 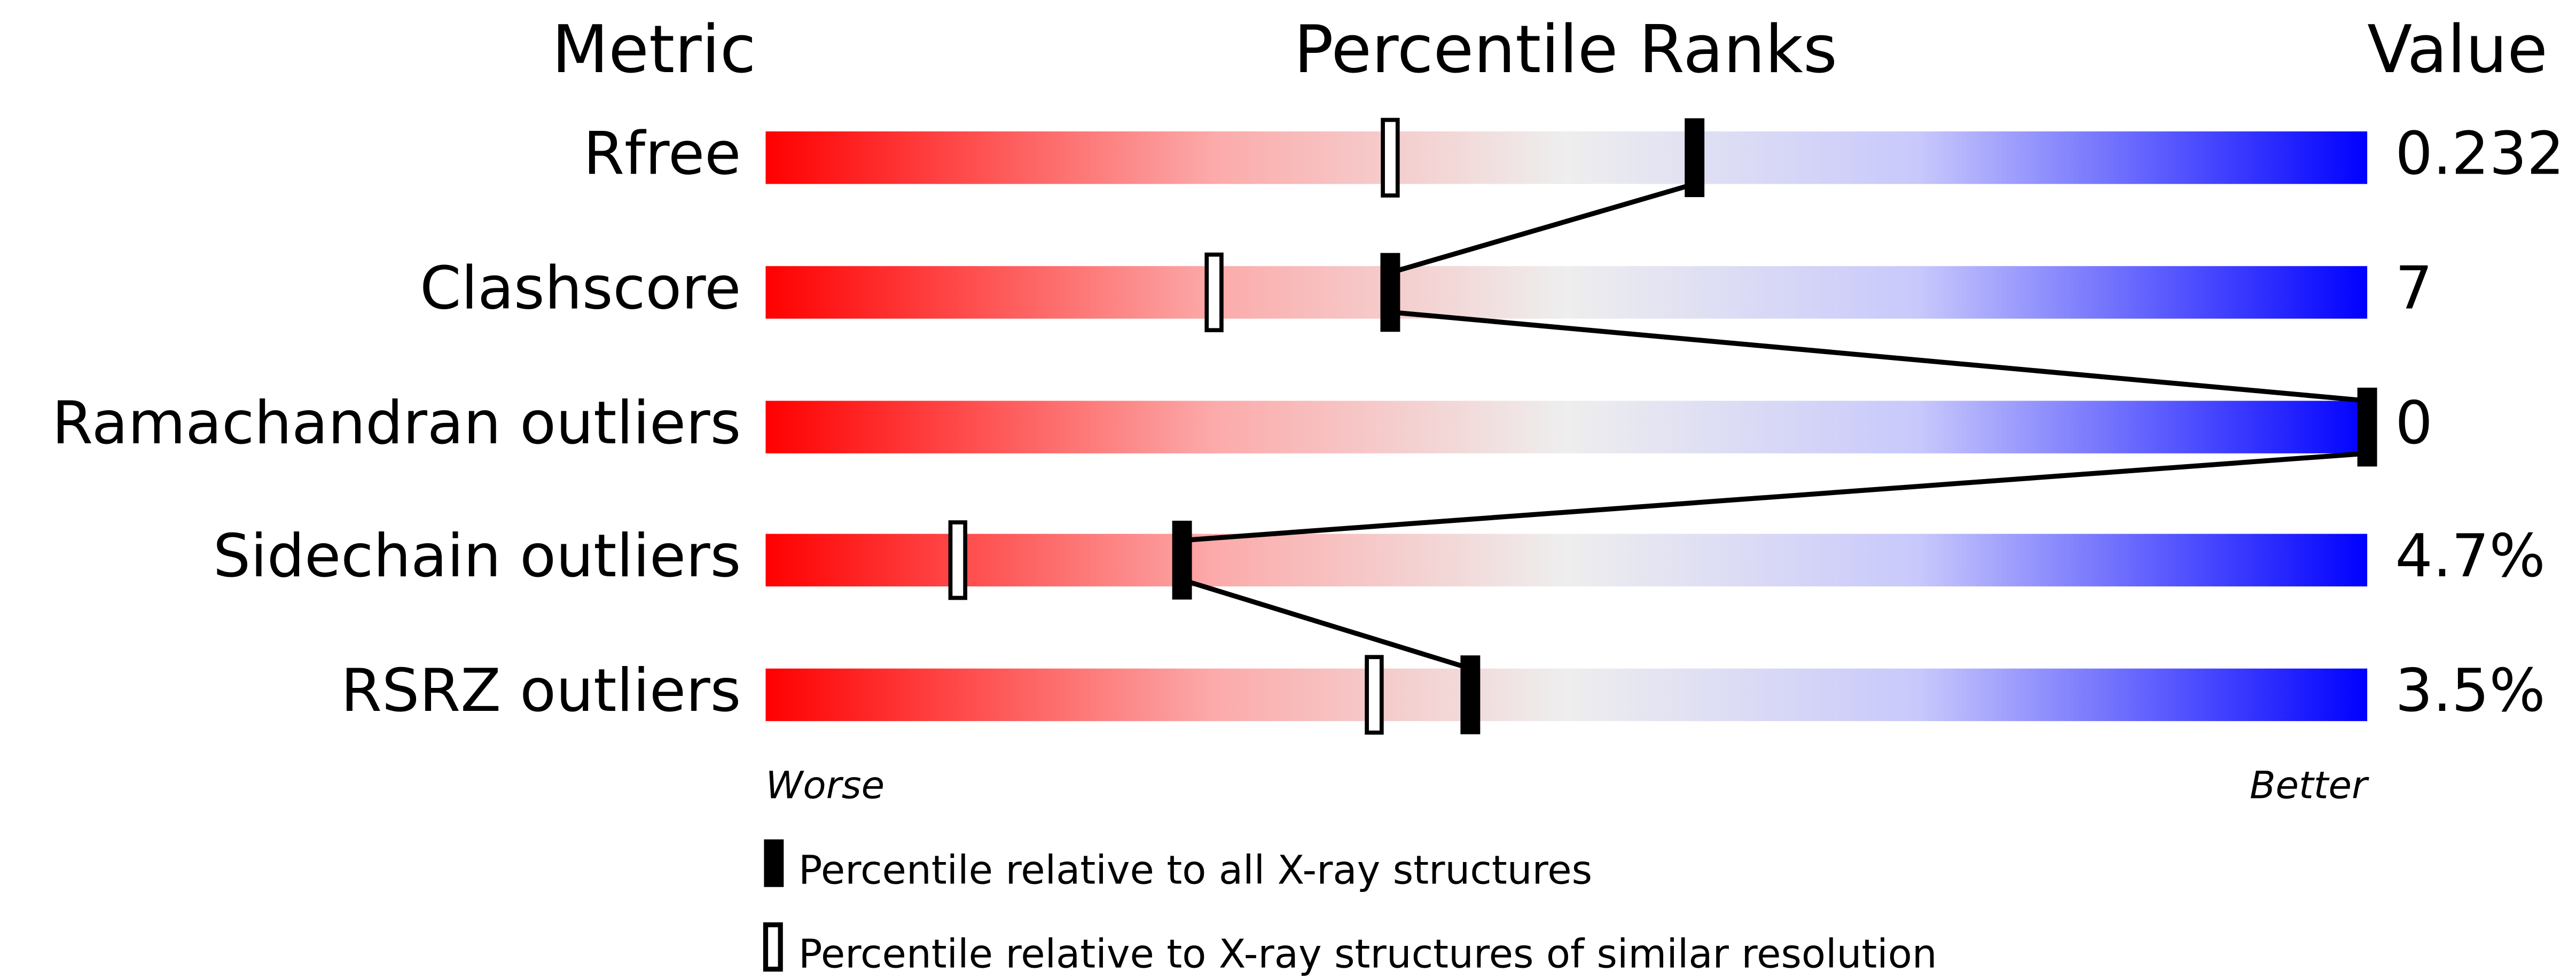 I want to click on legend-hollow-marker, so click(x=773, y=947).